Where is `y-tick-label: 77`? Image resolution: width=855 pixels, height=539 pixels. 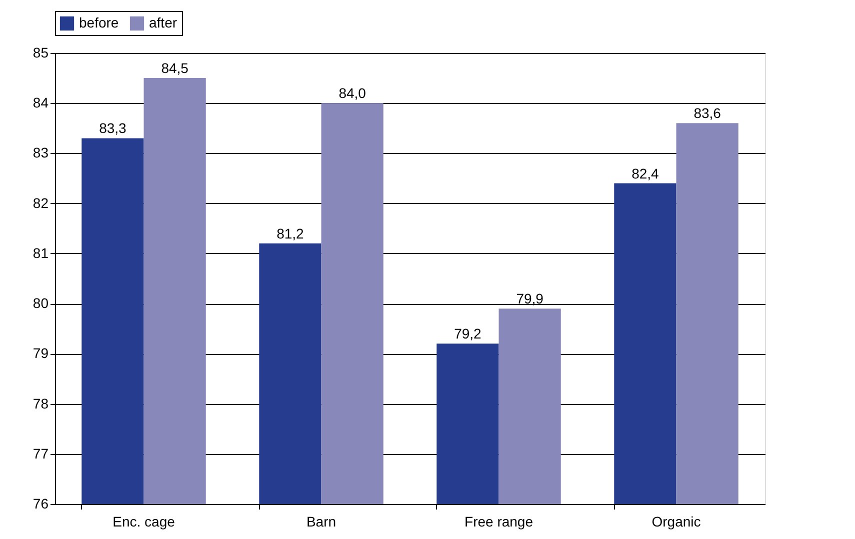 y-tick-label: 77 is located at coordinates (40, 453).